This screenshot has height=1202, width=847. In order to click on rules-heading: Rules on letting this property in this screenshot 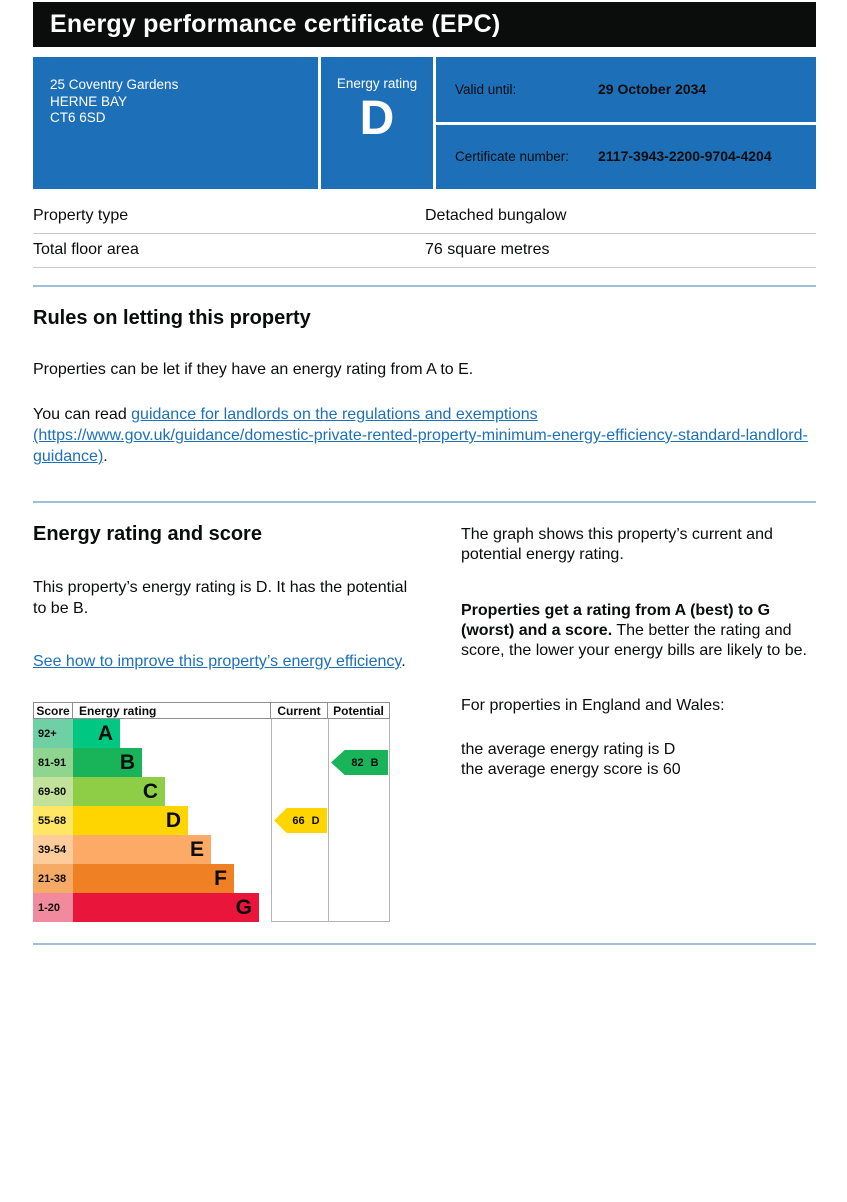, I will do `click(172, 318)`.